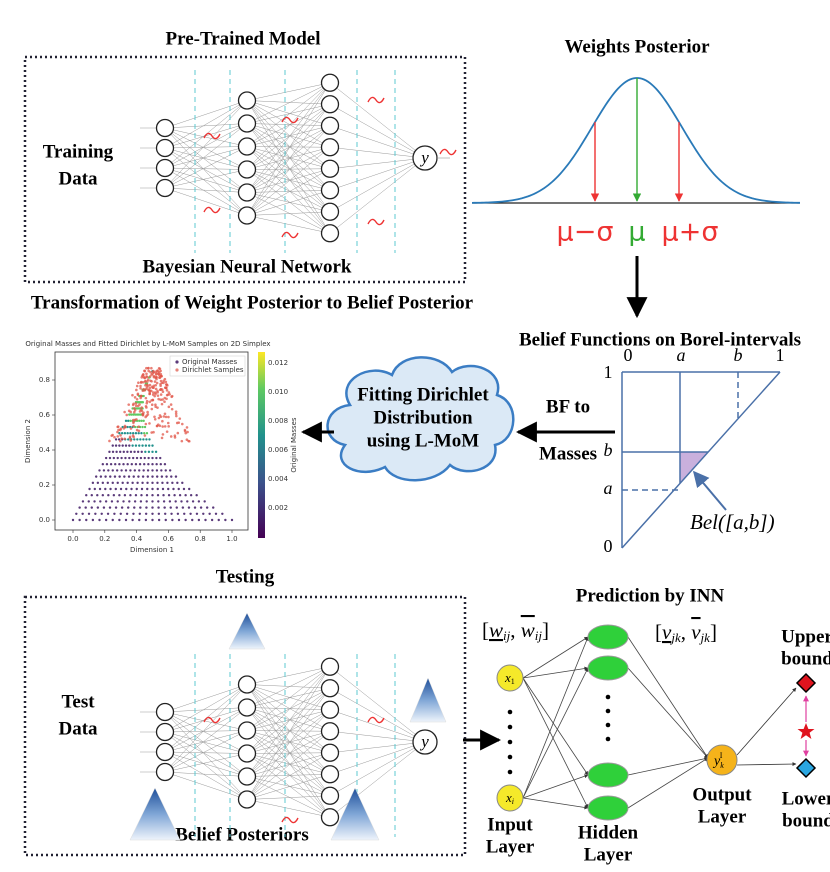 The width and height of the screenshot is (830, 872). Describe the element at coordinates (806, 820) in the screenshot. I see `bound-label: bound` at that location.